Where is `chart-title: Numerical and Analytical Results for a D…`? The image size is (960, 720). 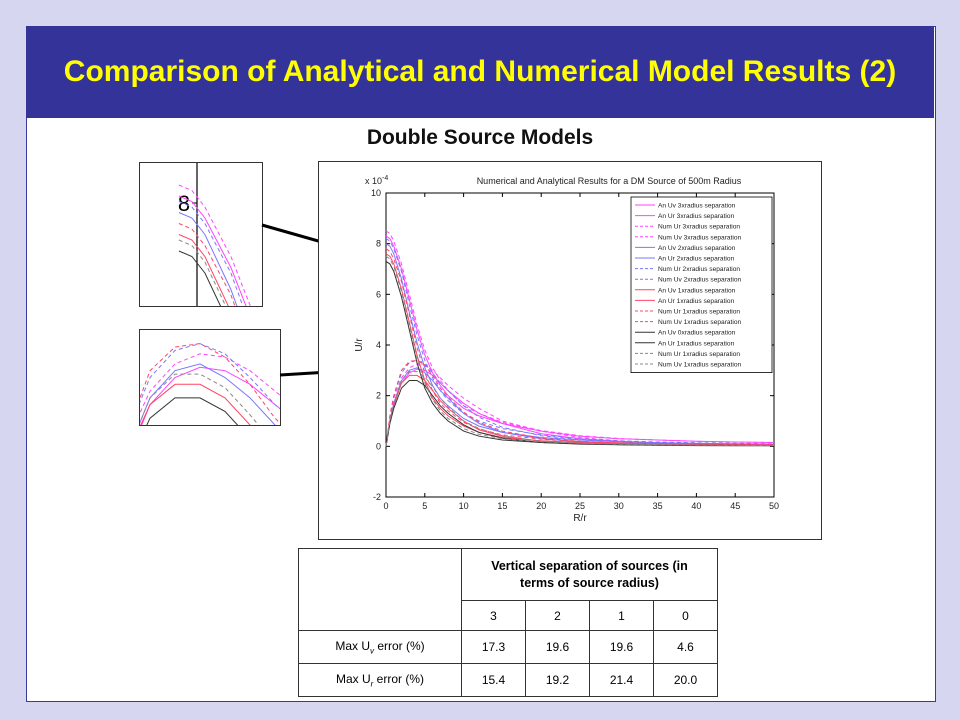 chart-title: Numerical and Analytical Results for a D… is located at coordinates (609, 181).